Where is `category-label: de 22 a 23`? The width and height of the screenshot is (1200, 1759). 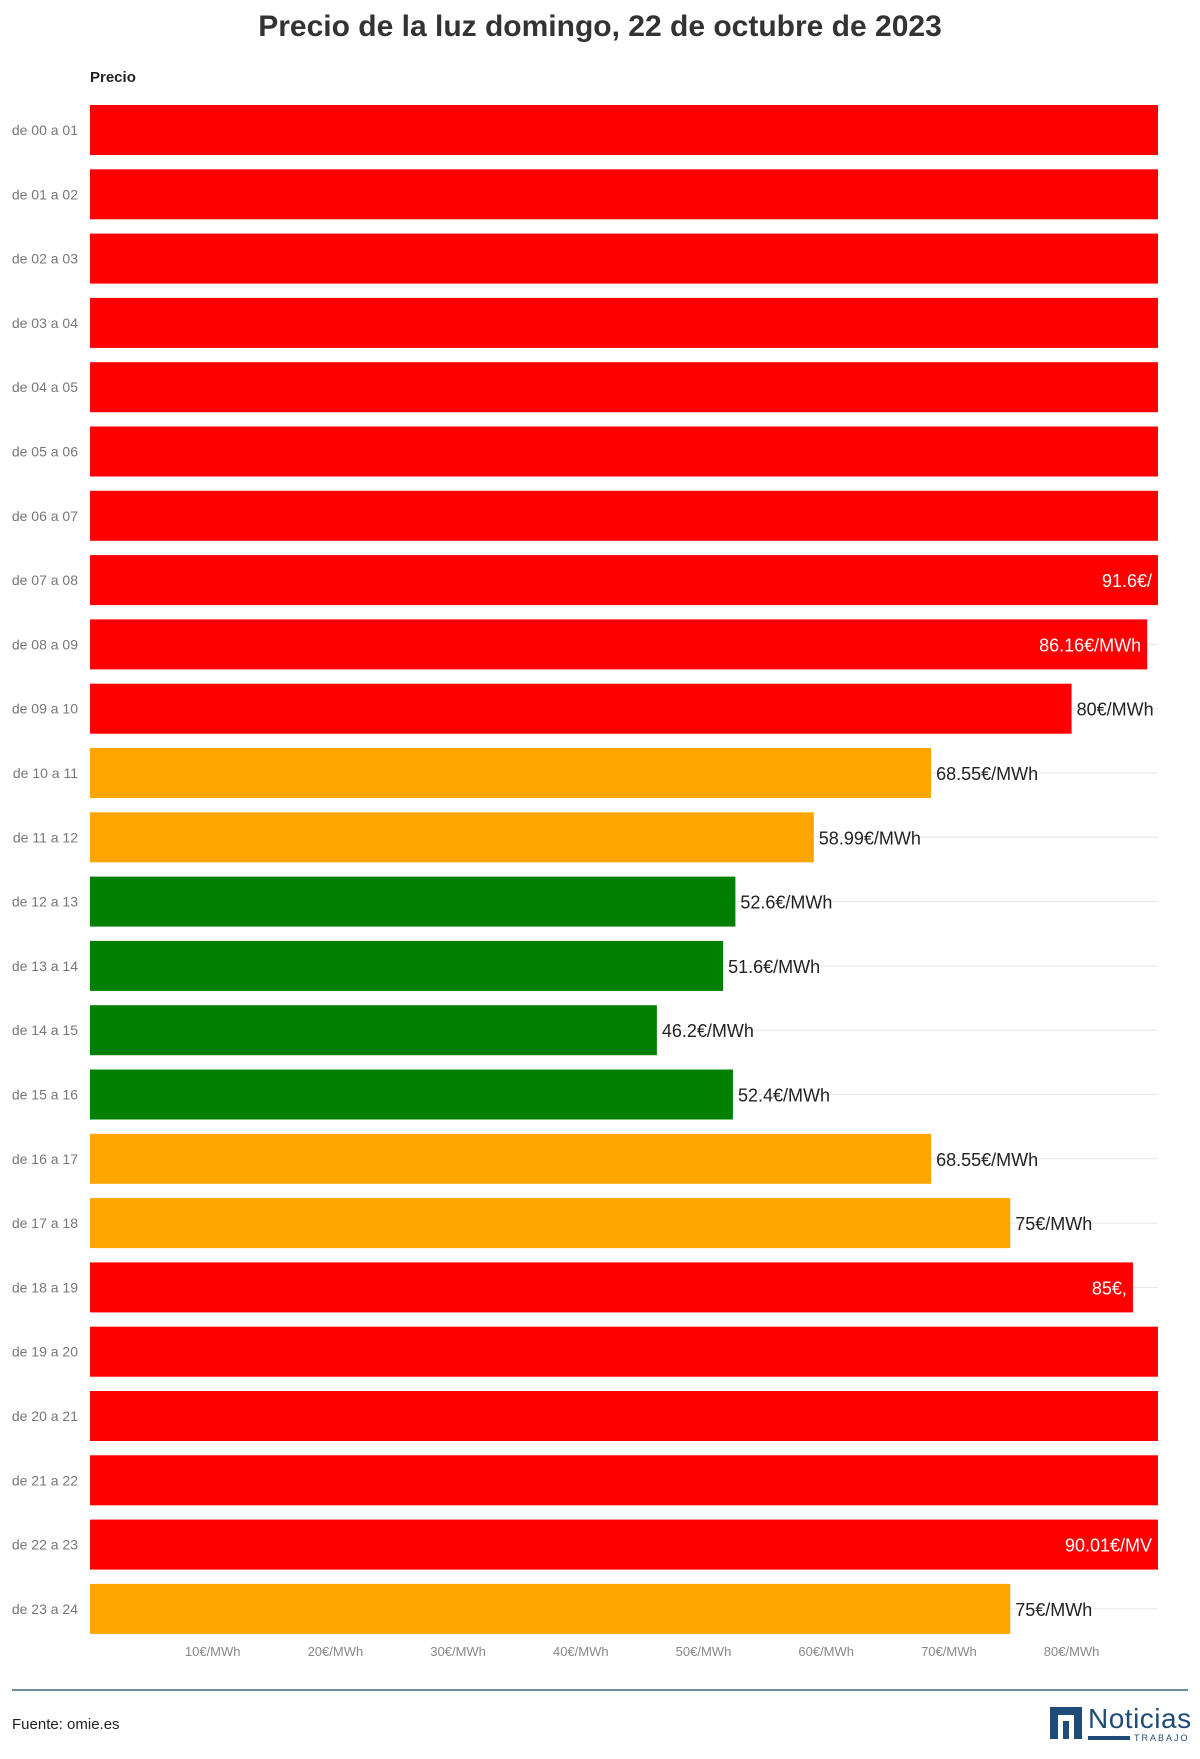 category-label: de 22 a 23 is located at coordinates (45, 1545).